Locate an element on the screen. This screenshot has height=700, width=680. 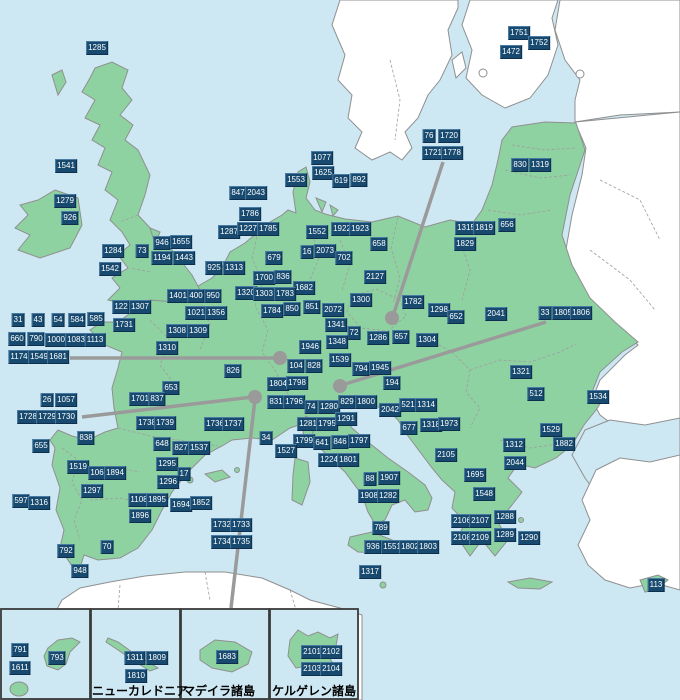
region-label: 793 is located at coordinates (57, 658).